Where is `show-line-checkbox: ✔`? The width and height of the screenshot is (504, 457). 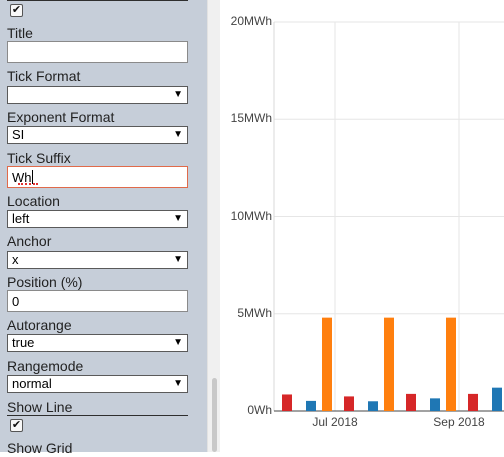 show-line-checkbox: ✔ is located at coordinates (16, 425).